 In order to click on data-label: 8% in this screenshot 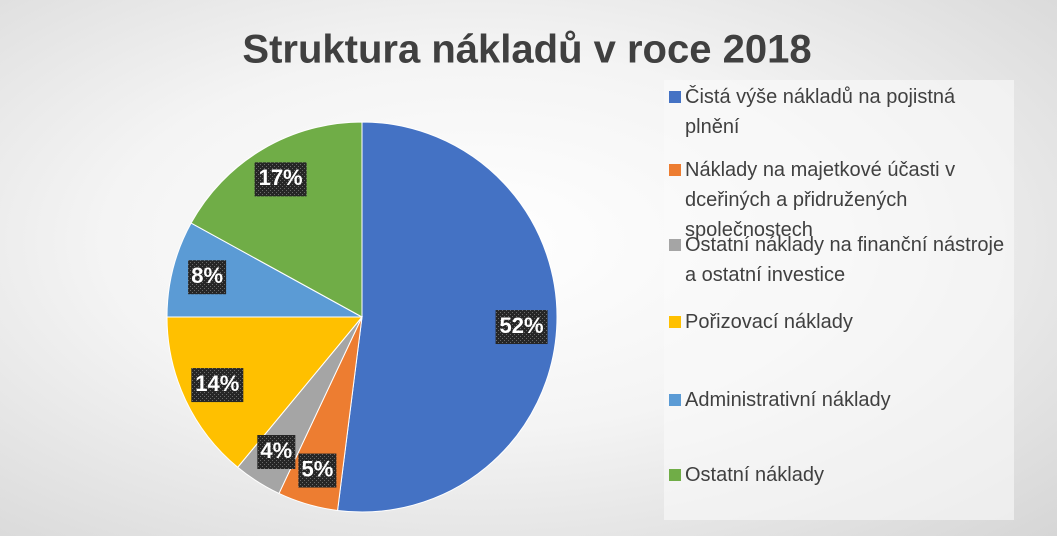, I will do `click(207, 275)`.